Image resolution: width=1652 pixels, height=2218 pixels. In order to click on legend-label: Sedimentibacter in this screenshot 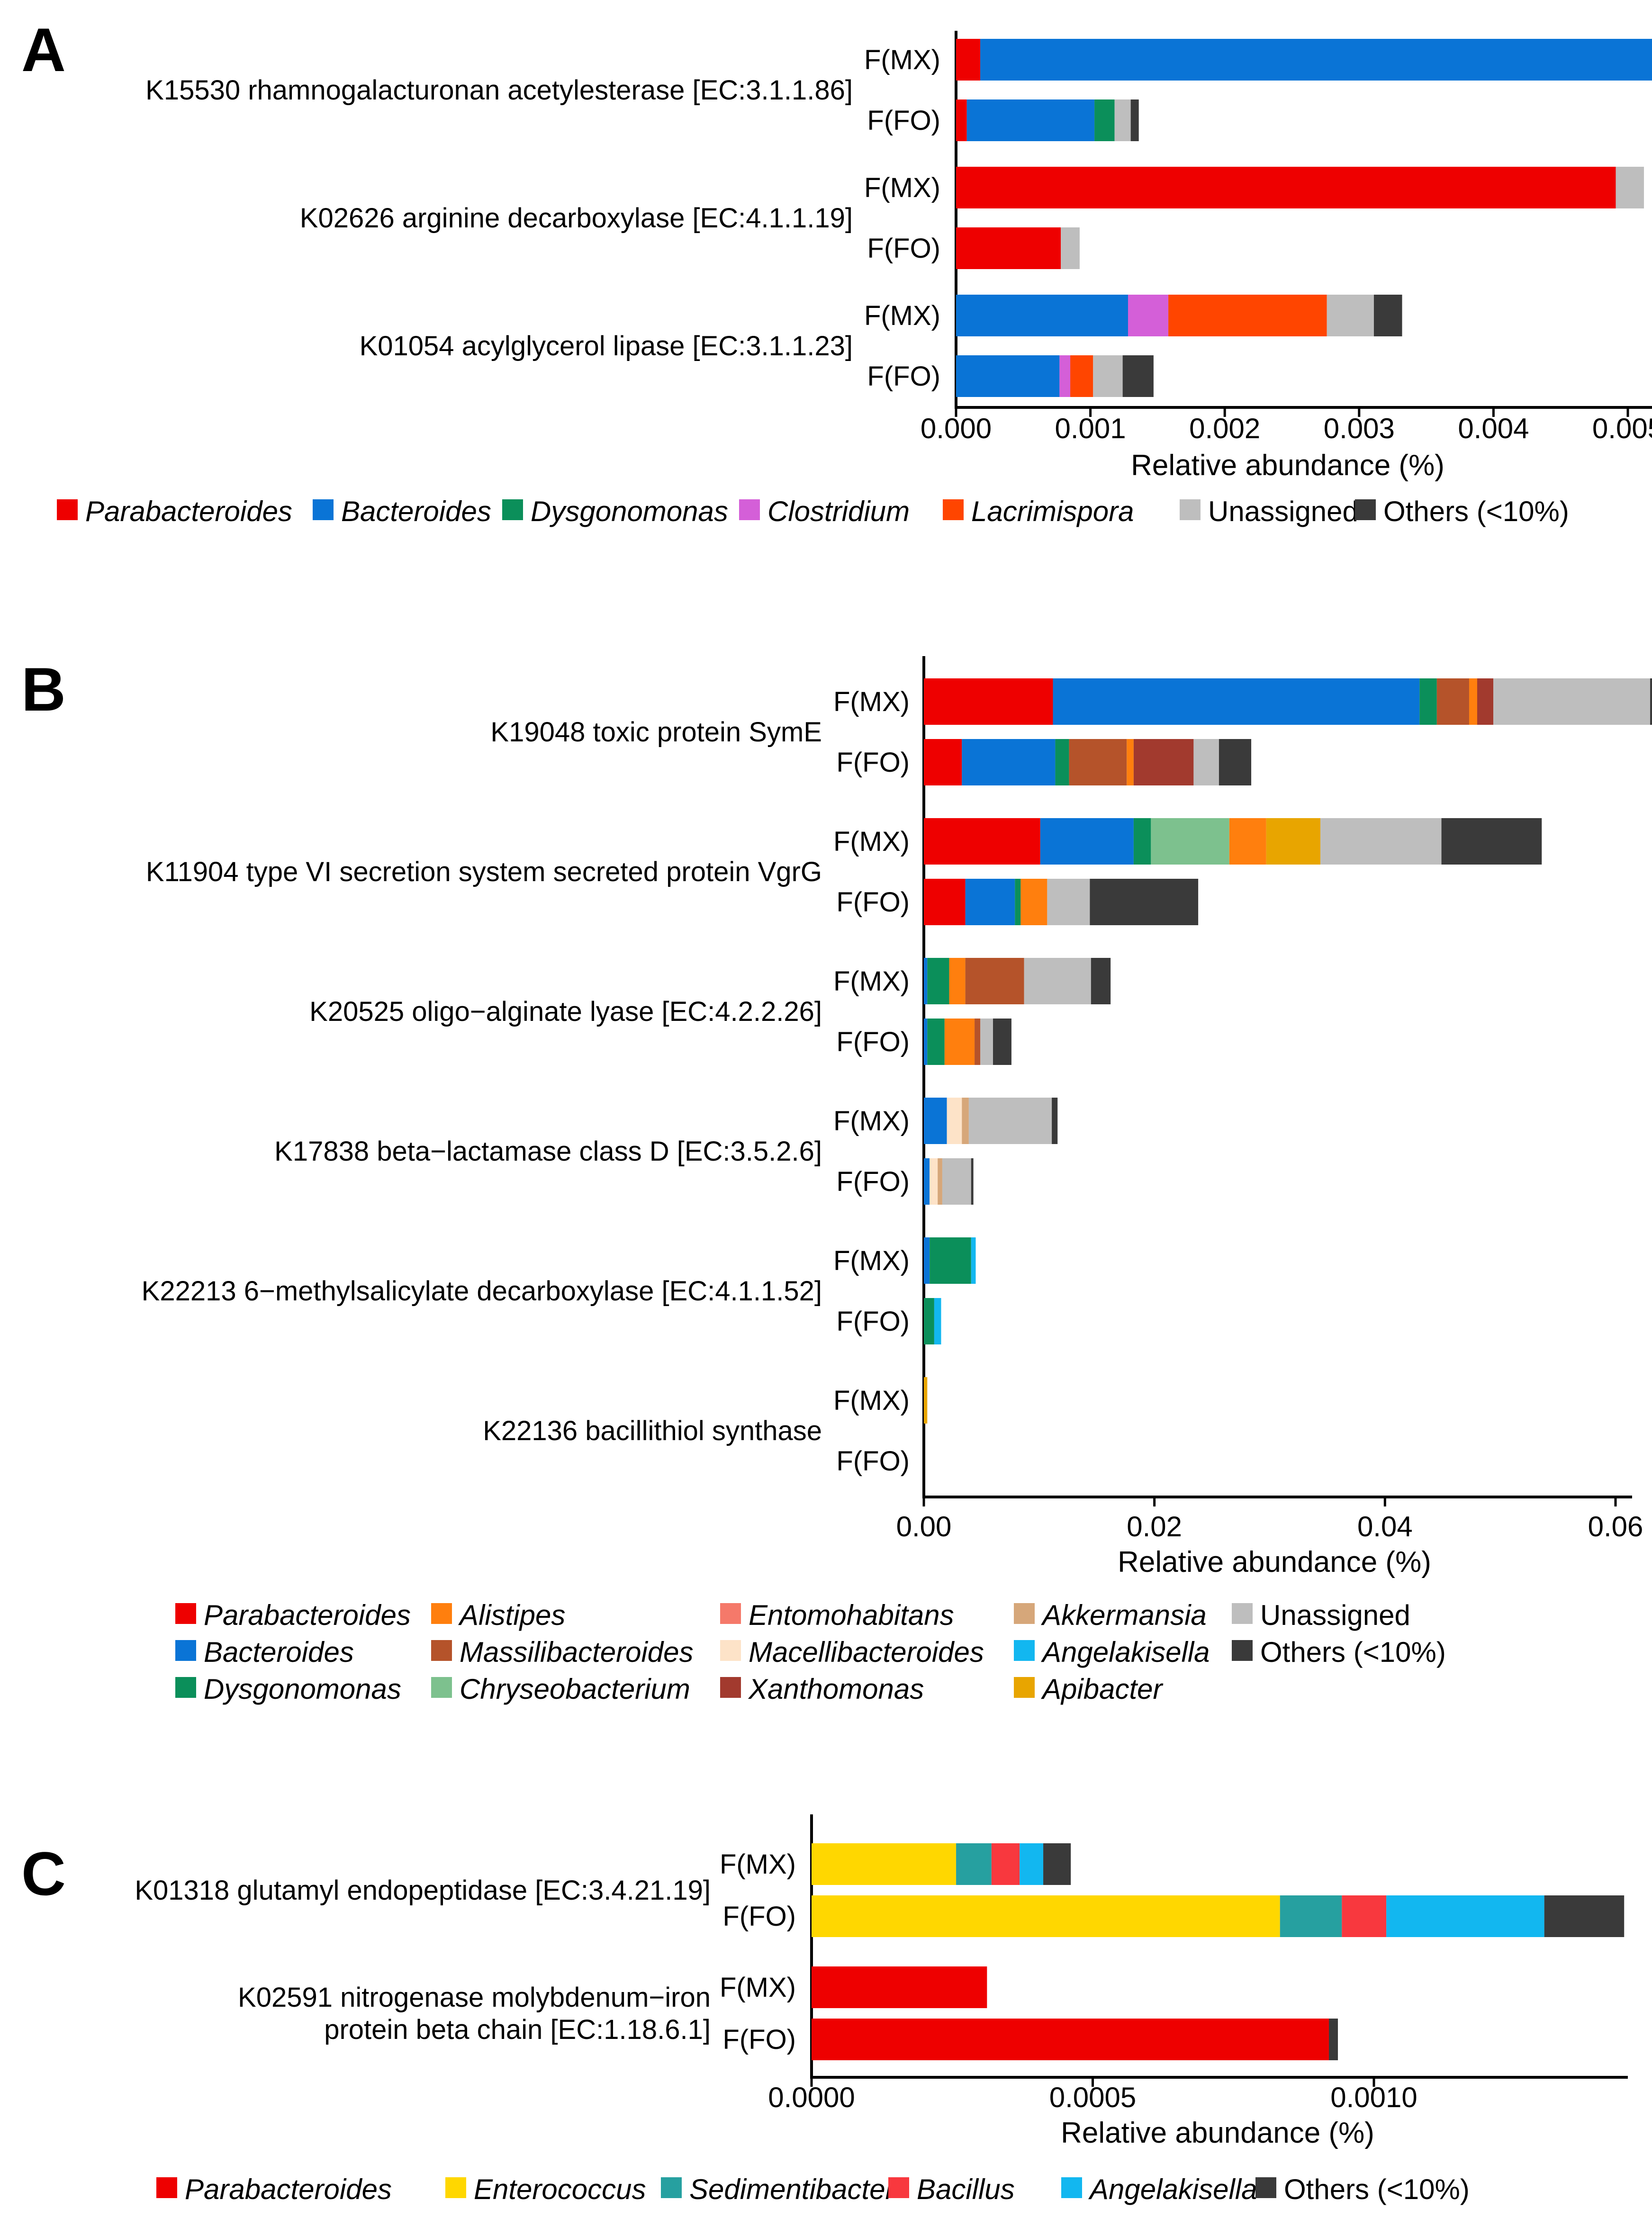, I will do `click(793, 2189)`.